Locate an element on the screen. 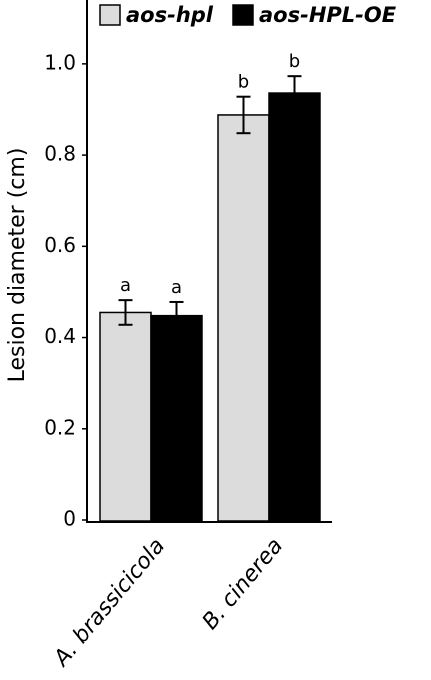 The width and height of the screenshot is (431, 680). y-tick-label: 0.6 is located at coordinates (60, 245).